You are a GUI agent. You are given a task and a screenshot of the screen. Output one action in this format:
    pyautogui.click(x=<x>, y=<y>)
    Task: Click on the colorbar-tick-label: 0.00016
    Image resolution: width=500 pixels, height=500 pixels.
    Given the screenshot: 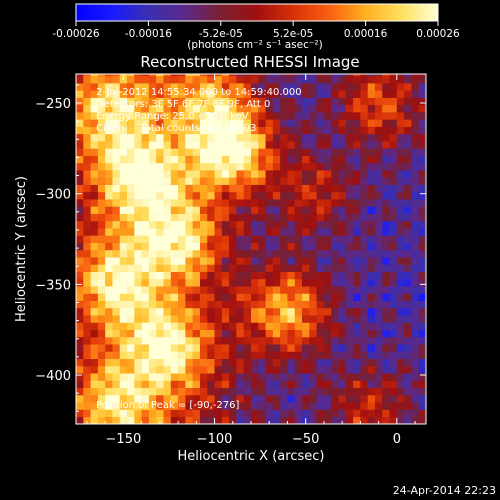 What is the action you would take?
    pyautogui.click(x=366, y=34)
    